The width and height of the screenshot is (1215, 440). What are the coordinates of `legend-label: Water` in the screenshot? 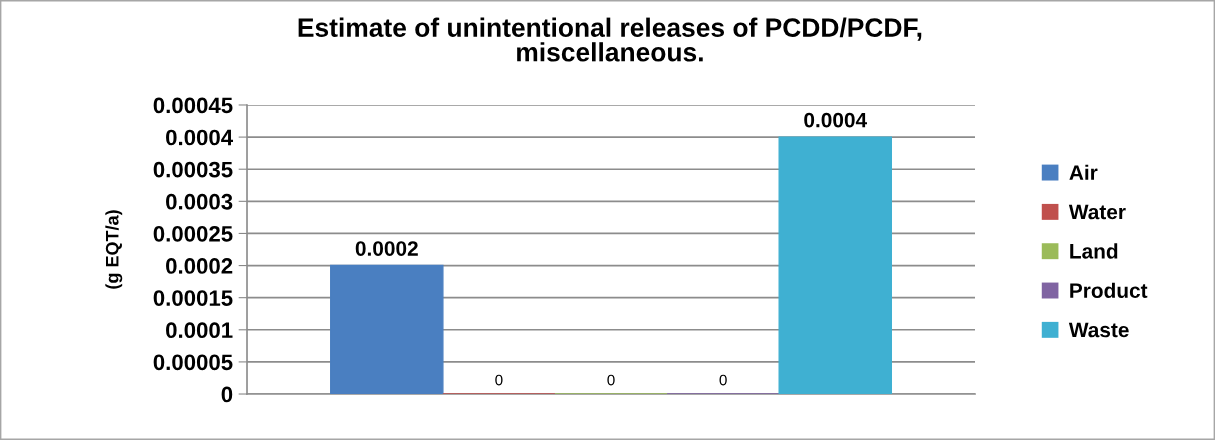 It's located at (1097, 212).